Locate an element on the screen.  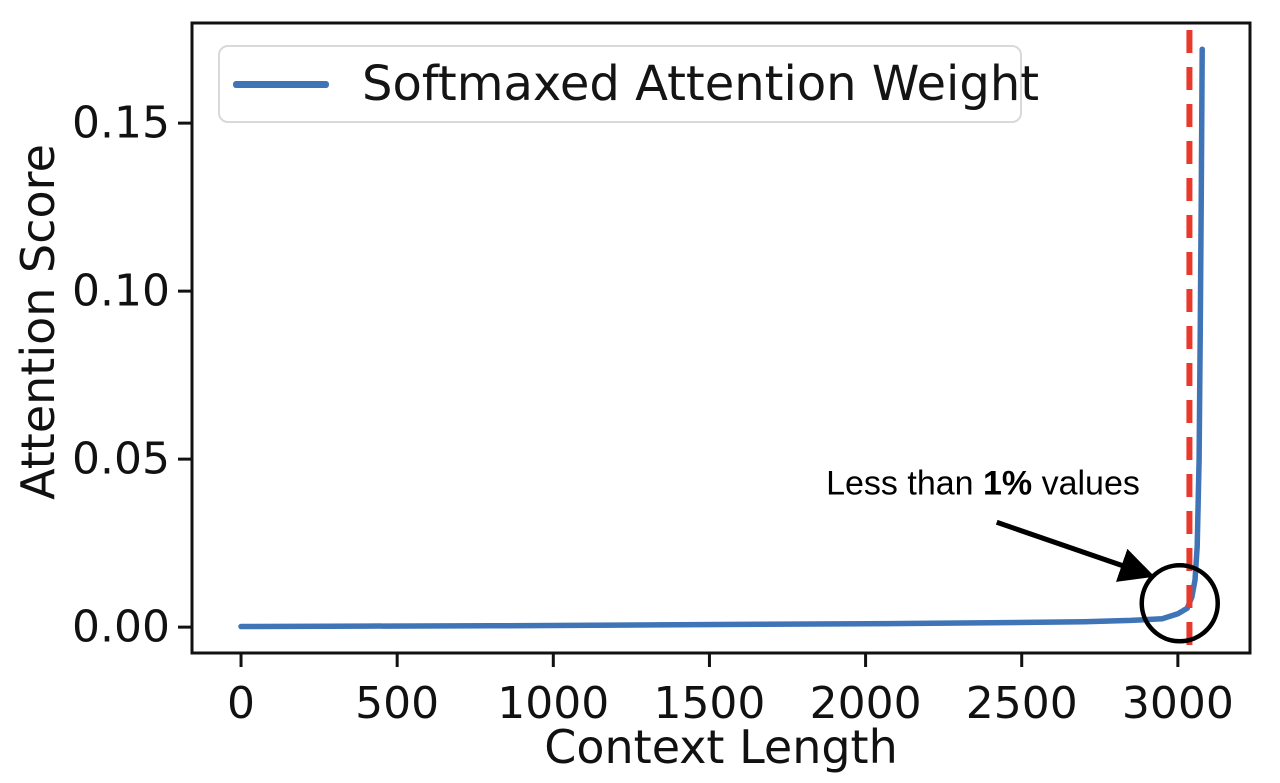
x-tick-label: 1500 is located at coordinates (709, 703).